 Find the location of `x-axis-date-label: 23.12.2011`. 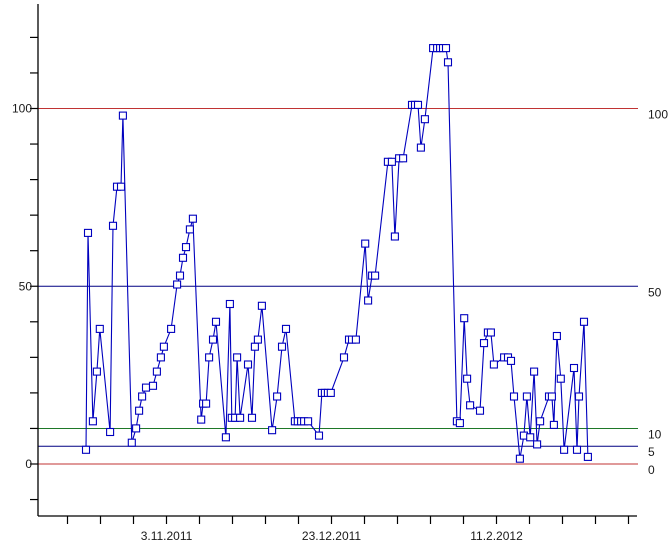

x-axis-date-label: 23.12.2011 is located at coordinates (331, 536).